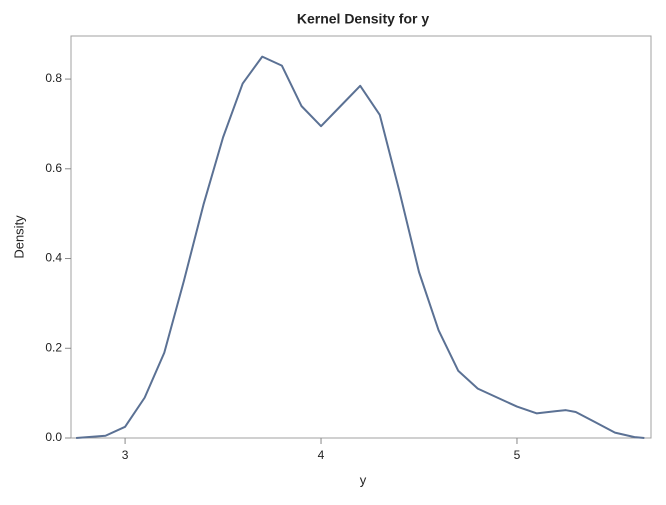 The height and width of the screenshot is (505, 666). What do you see at coordinates (125, 455) in the screenshot?
I see `x-tick-label: 3` at bounding box center [125, 455].